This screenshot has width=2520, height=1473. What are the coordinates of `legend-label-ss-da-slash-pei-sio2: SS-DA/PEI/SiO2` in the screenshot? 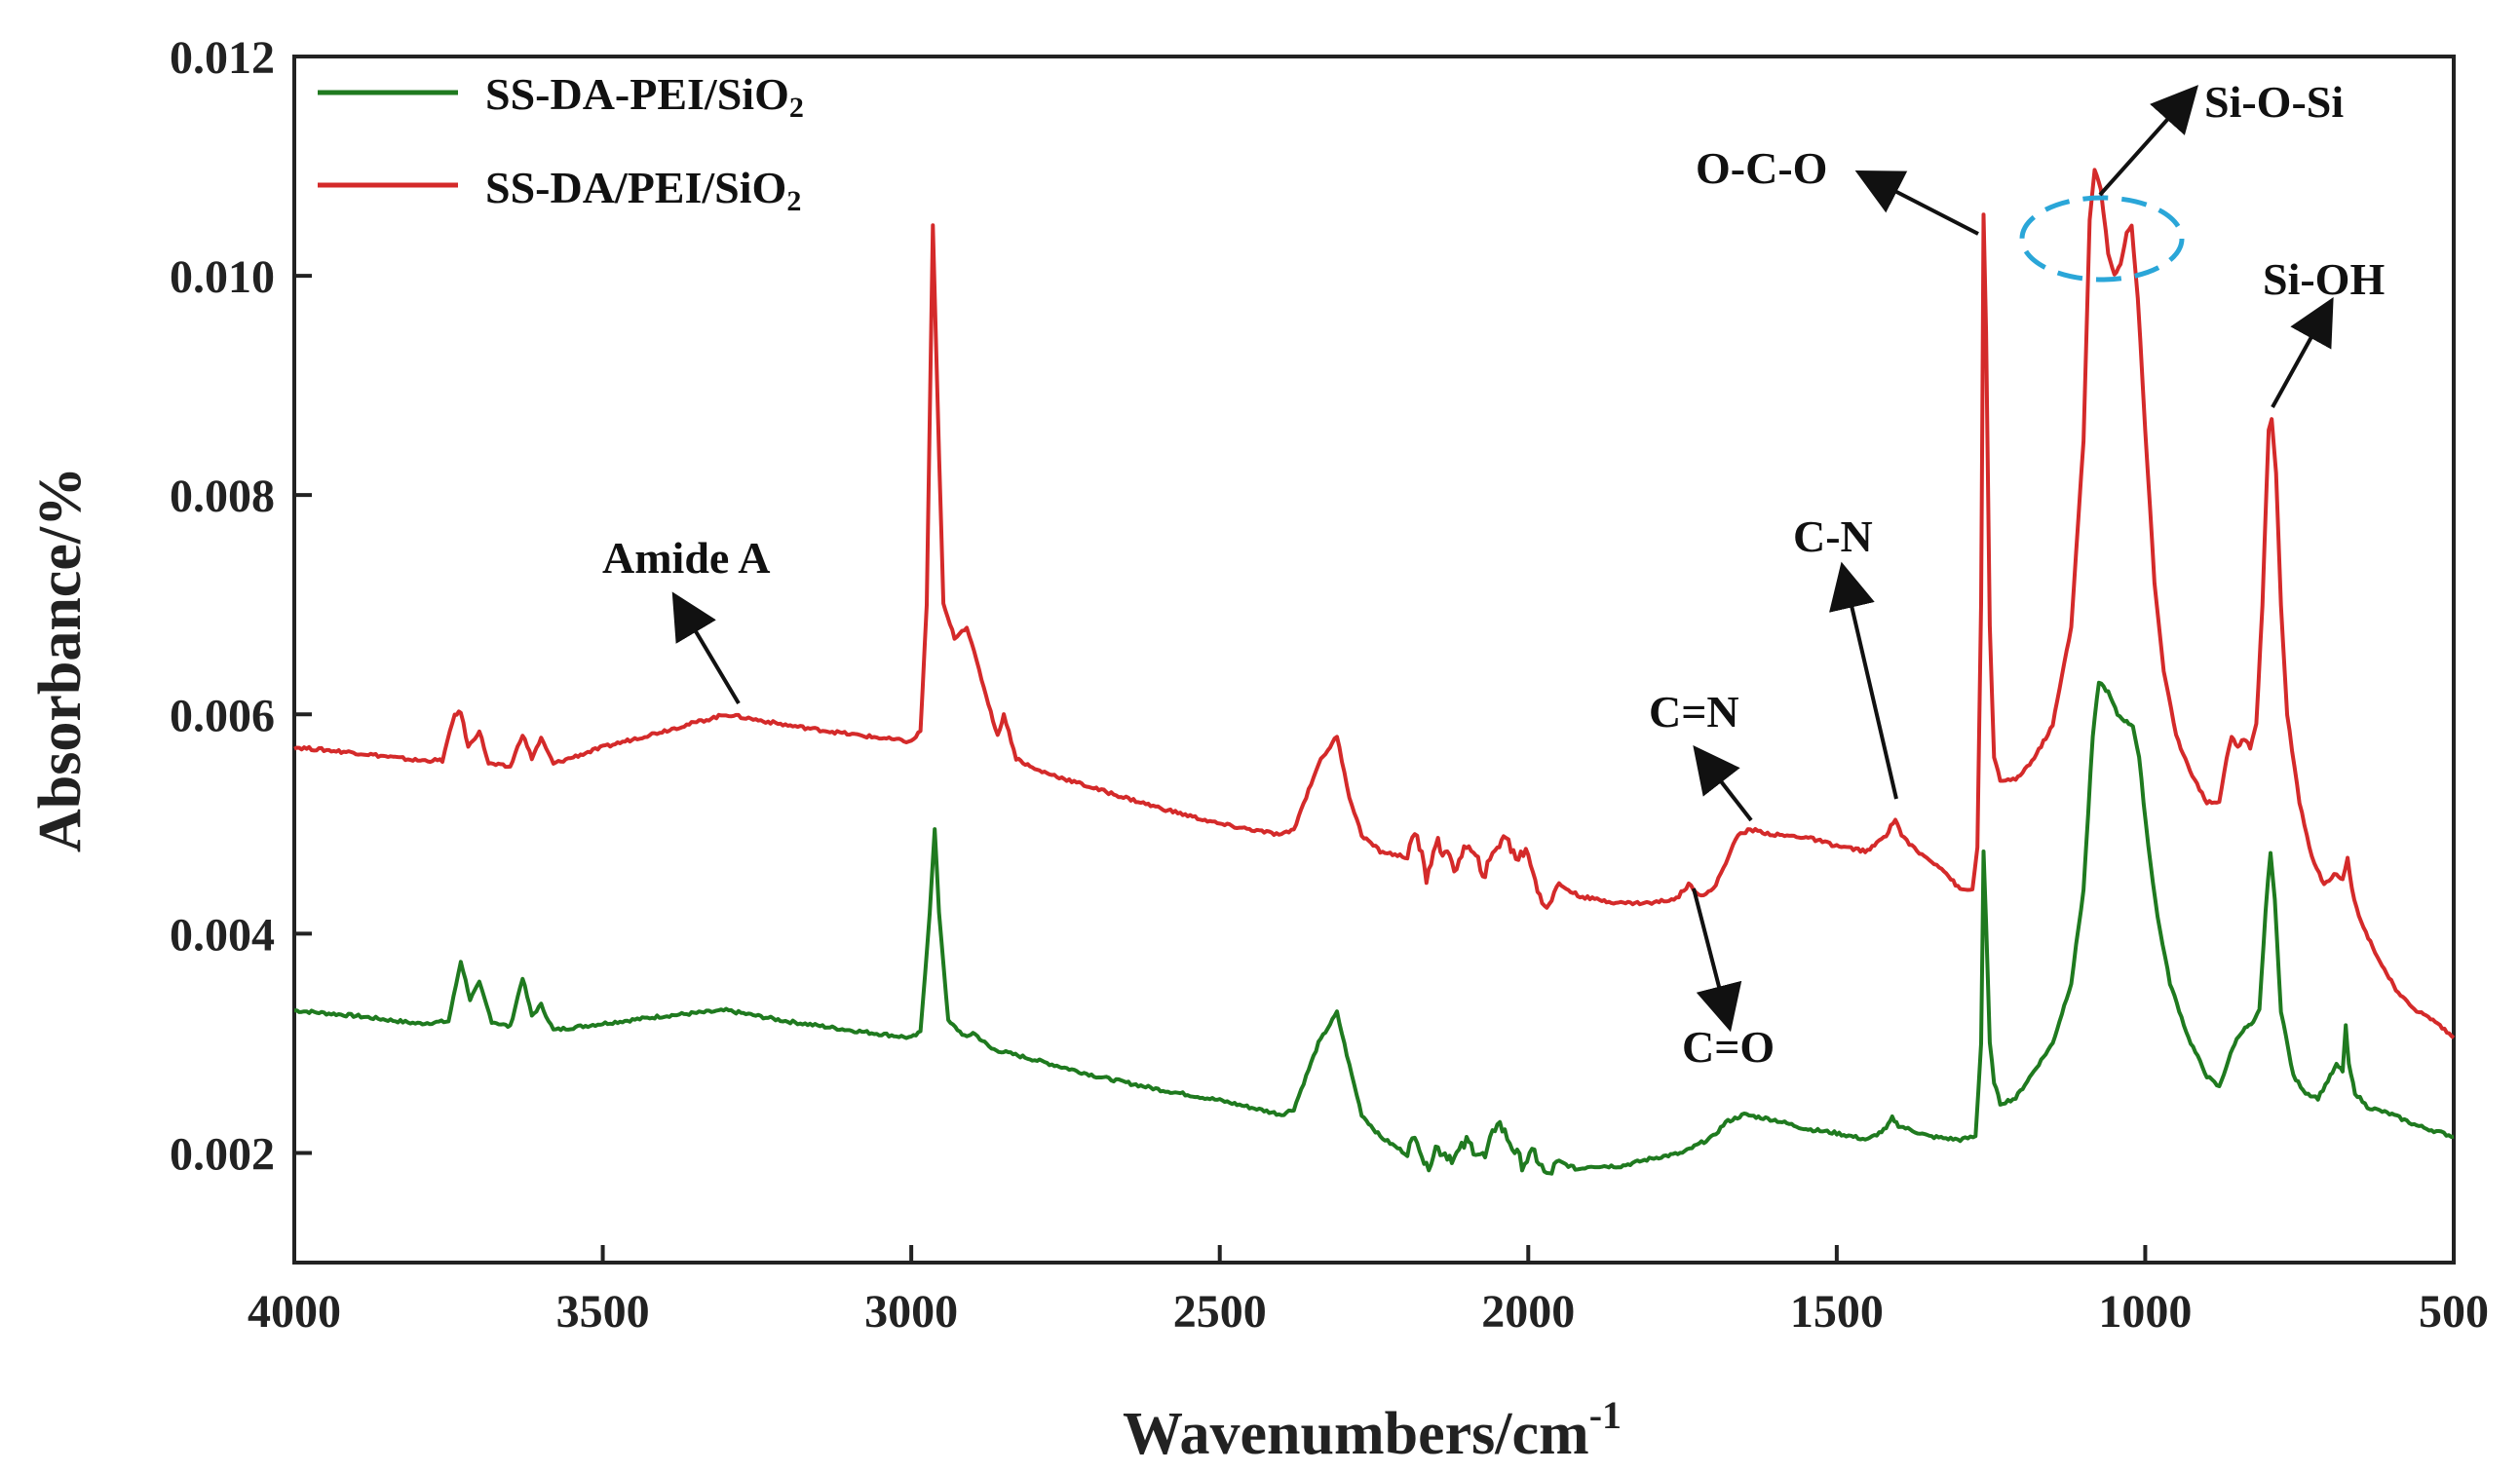 It's located at (643, 190).